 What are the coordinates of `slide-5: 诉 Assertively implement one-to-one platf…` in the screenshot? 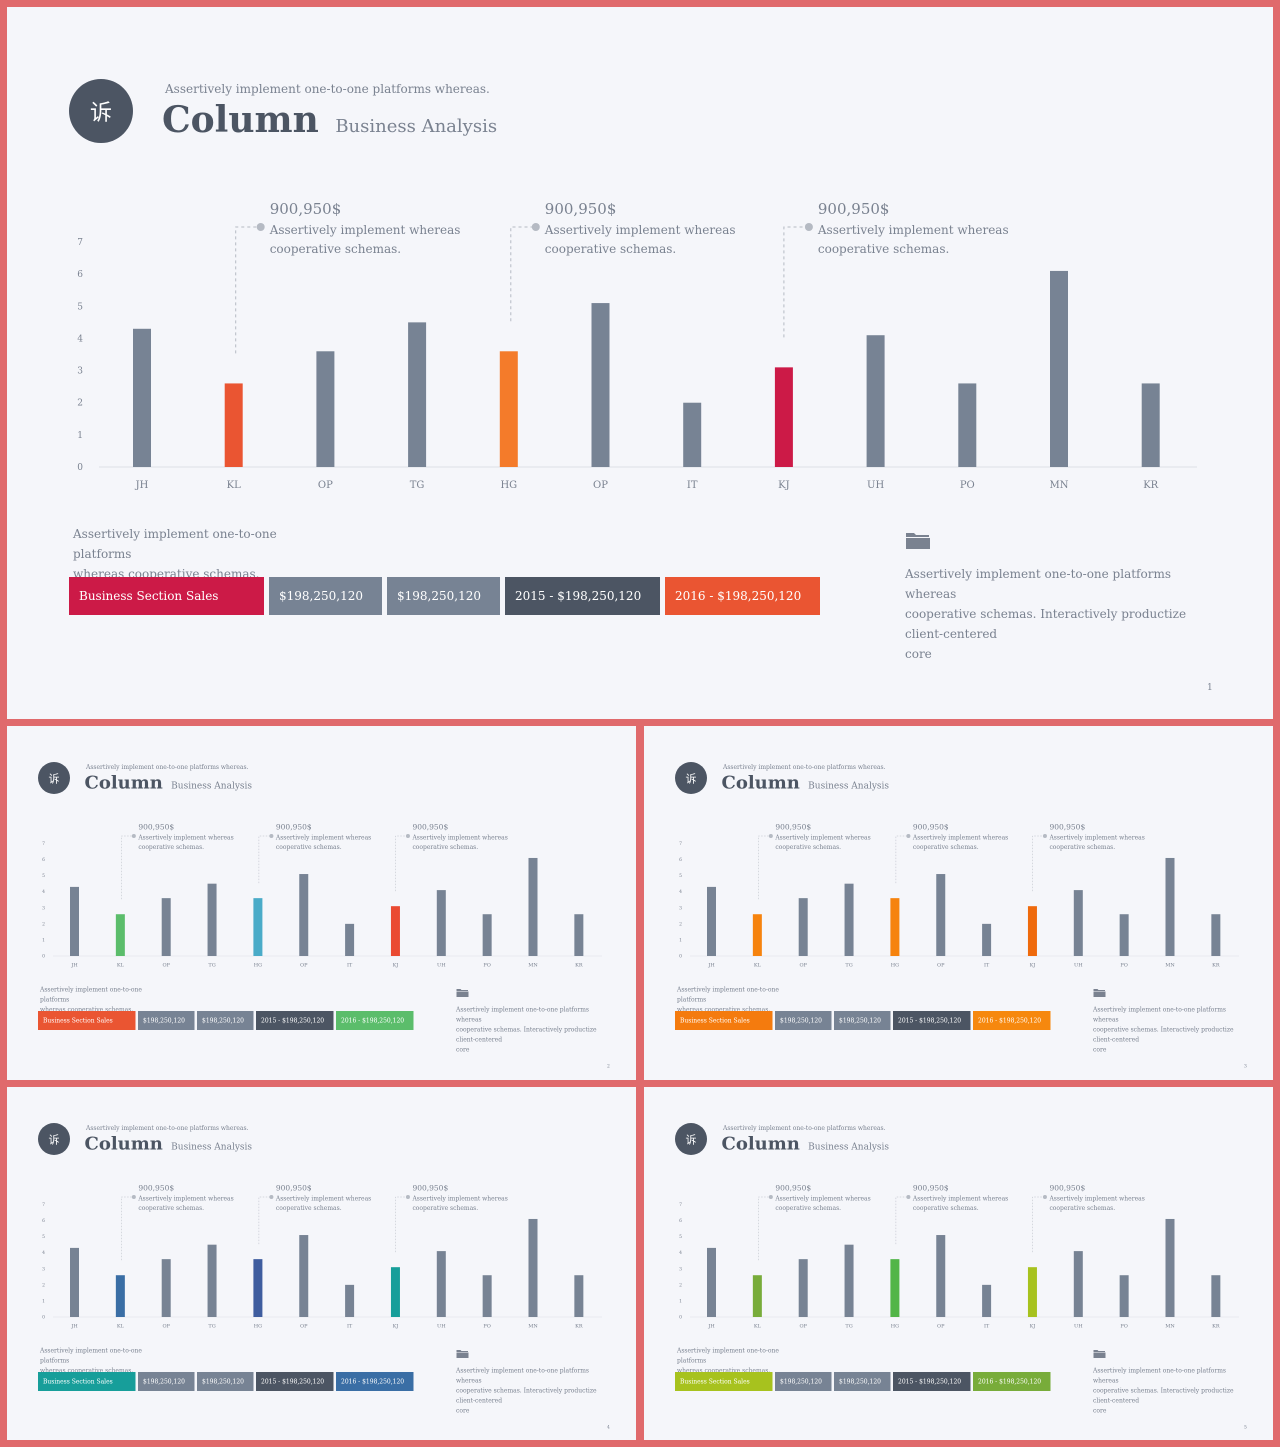 It's located at (958, 1263).